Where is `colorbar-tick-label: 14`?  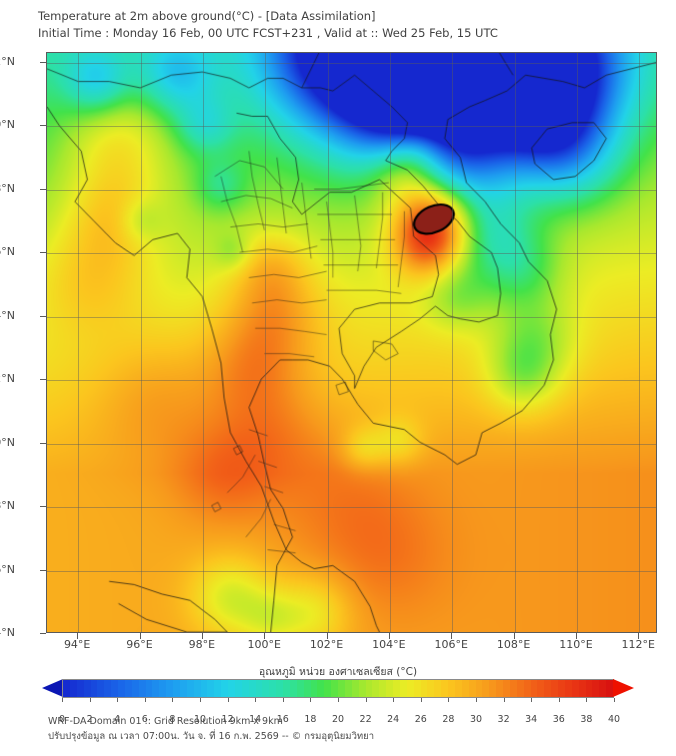
colorbar-tick-label: 14 is located at coordinates (255, 719).